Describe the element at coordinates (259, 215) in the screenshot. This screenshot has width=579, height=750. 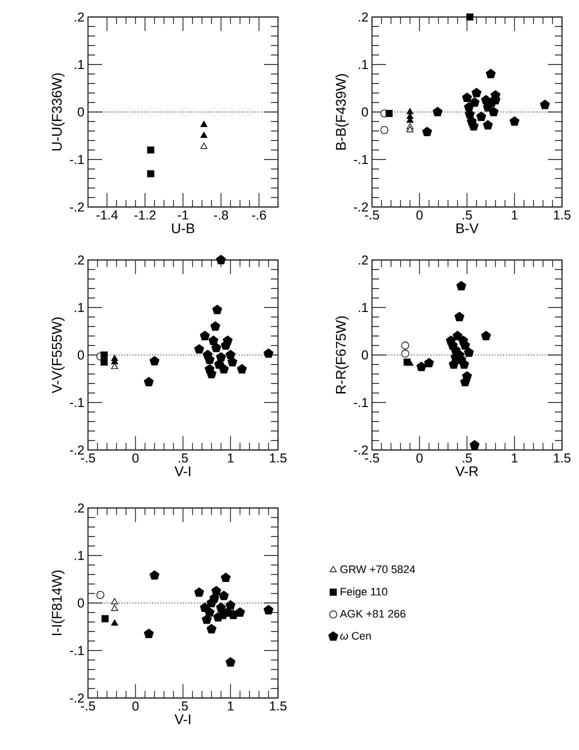
I see `x-tick-label: -.6` at that location.